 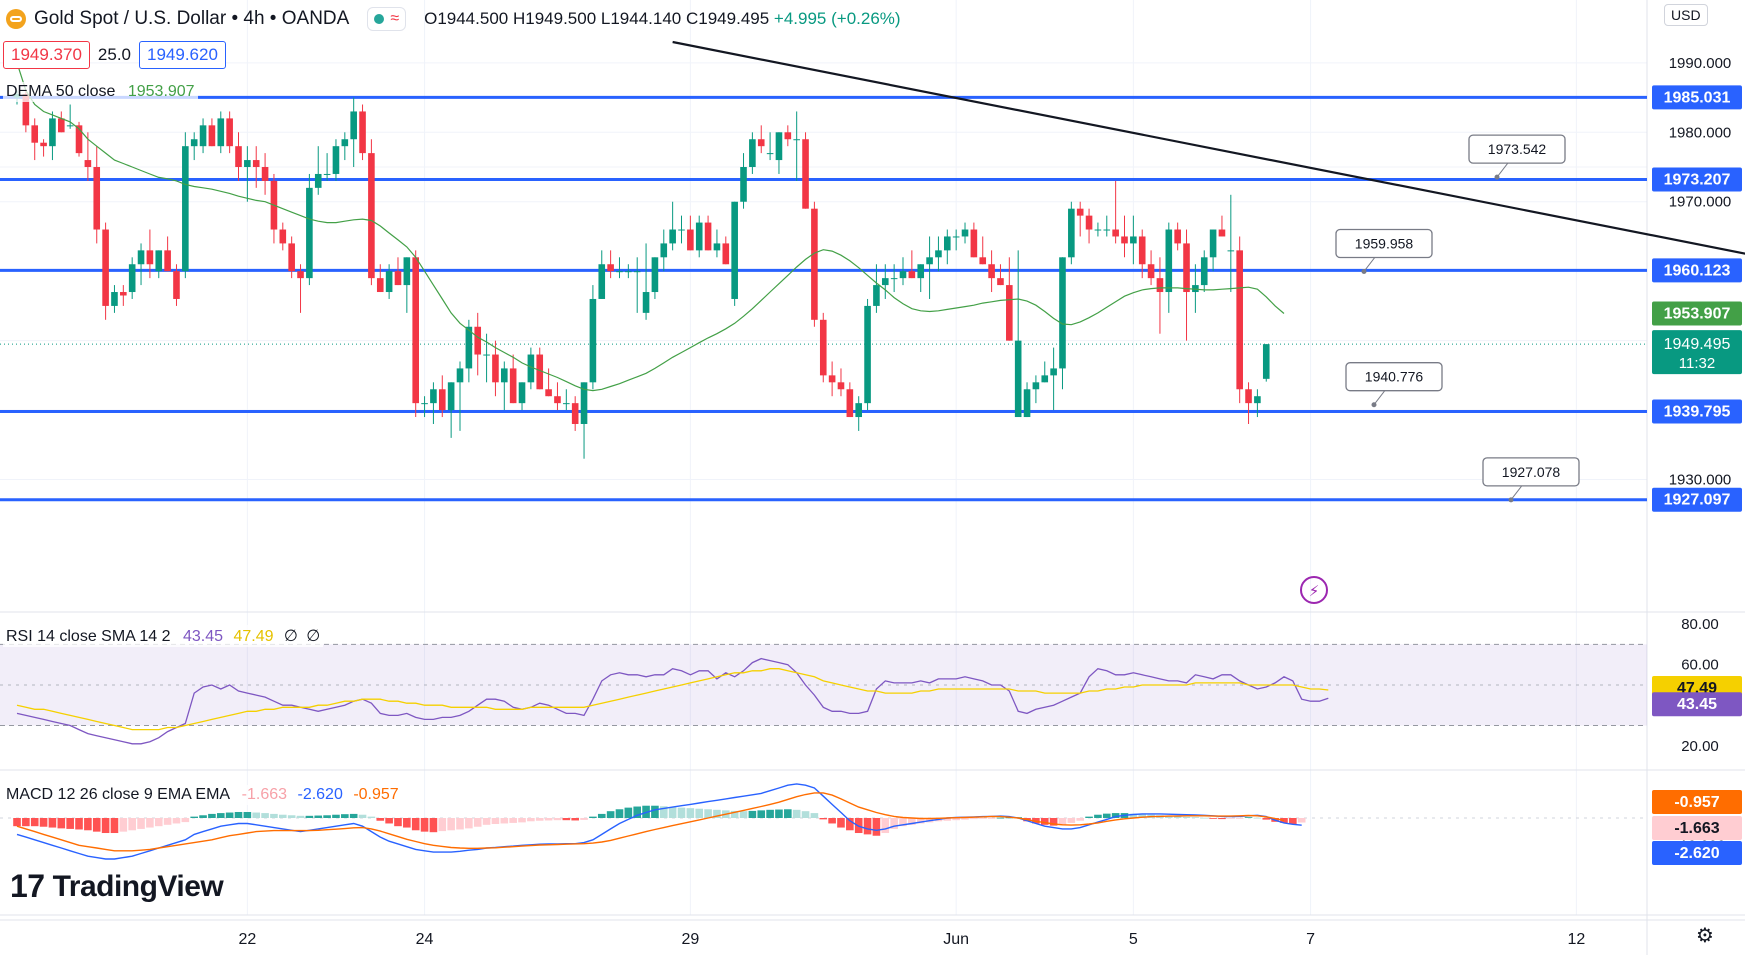 I want to click on buy-price-button: 1949.620, so click(x=182, y=55).